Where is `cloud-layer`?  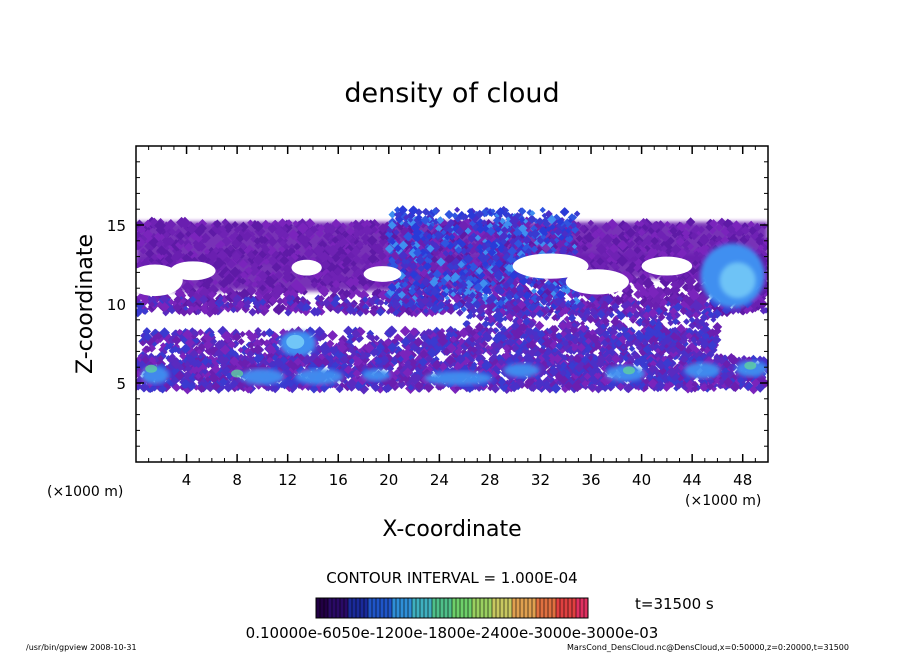
cloud-layer is located at coordinates (591, 331).